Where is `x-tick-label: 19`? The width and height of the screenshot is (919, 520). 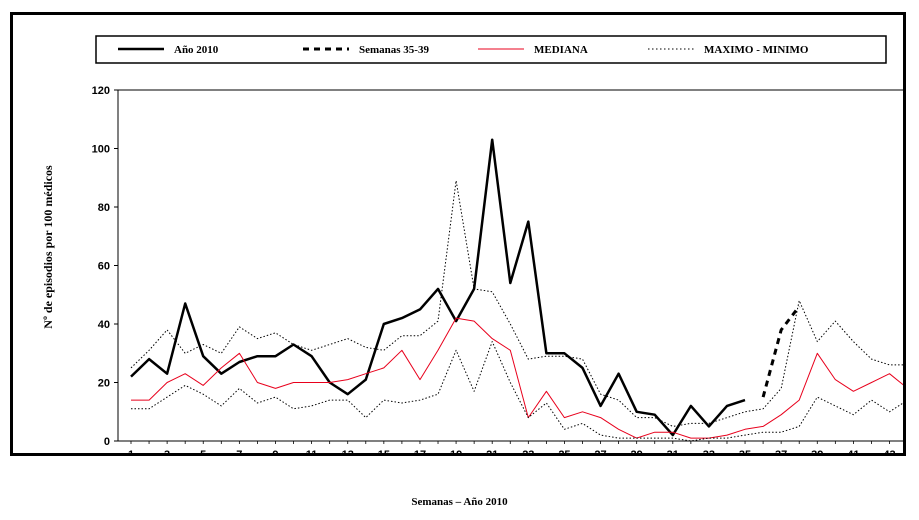 x-tick-label: 19 is located at coordinates (456, 451).